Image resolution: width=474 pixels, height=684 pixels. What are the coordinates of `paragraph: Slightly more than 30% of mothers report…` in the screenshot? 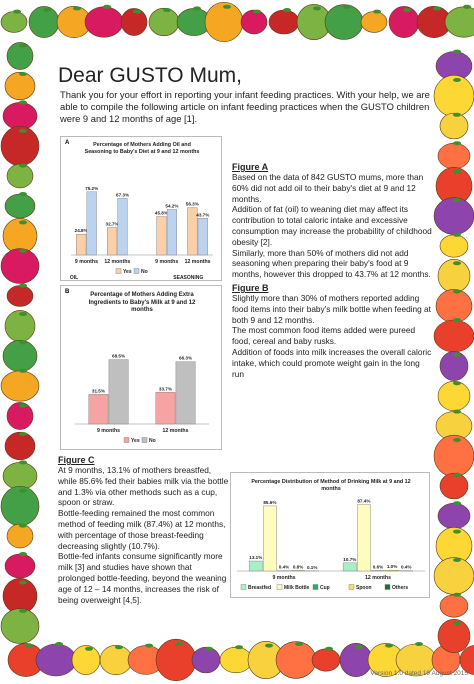 It's located at (331, 309).